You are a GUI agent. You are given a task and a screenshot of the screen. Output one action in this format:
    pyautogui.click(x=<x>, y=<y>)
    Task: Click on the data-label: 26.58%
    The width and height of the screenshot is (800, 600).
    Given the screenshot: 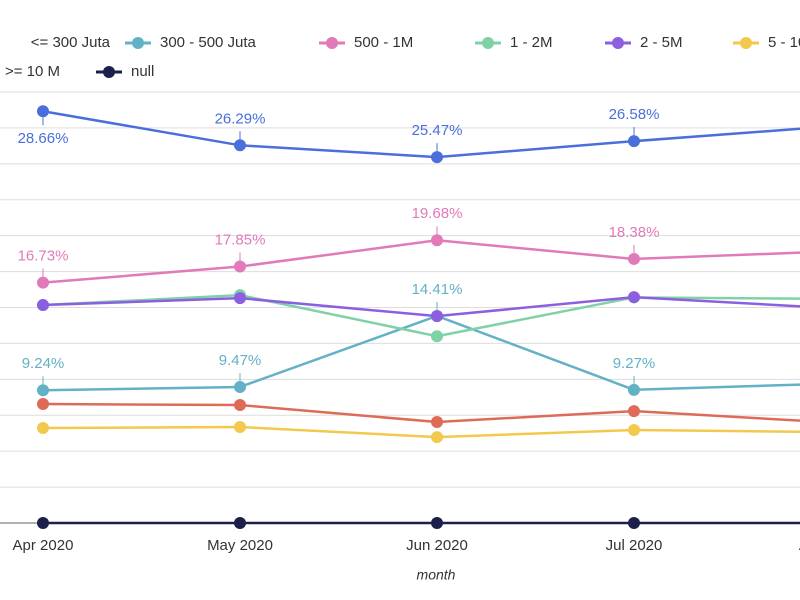 What is the action you would take?
    pyautogui.click(x=634, y=114)
    